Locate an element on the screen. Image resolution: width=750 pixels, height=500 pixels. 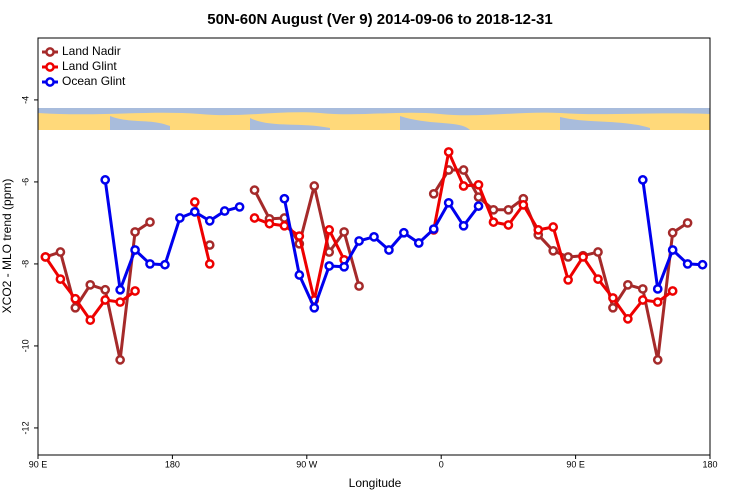
y-tick-label: -10 is located at coordinates (25, 345).